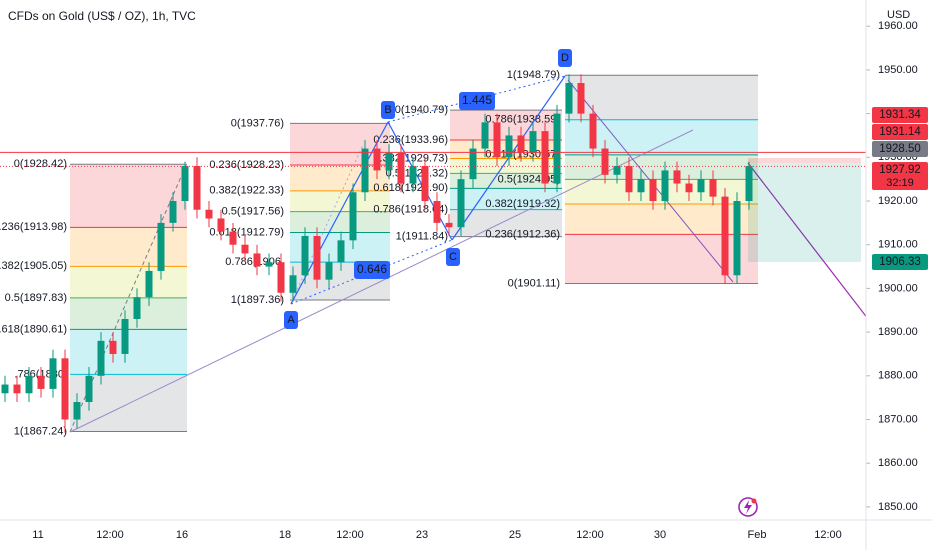 The height and width of the screenshot is (550, 932). Describe the element at coordinates (804, 160) in the screenshot. I see `stop-zone` at that location.